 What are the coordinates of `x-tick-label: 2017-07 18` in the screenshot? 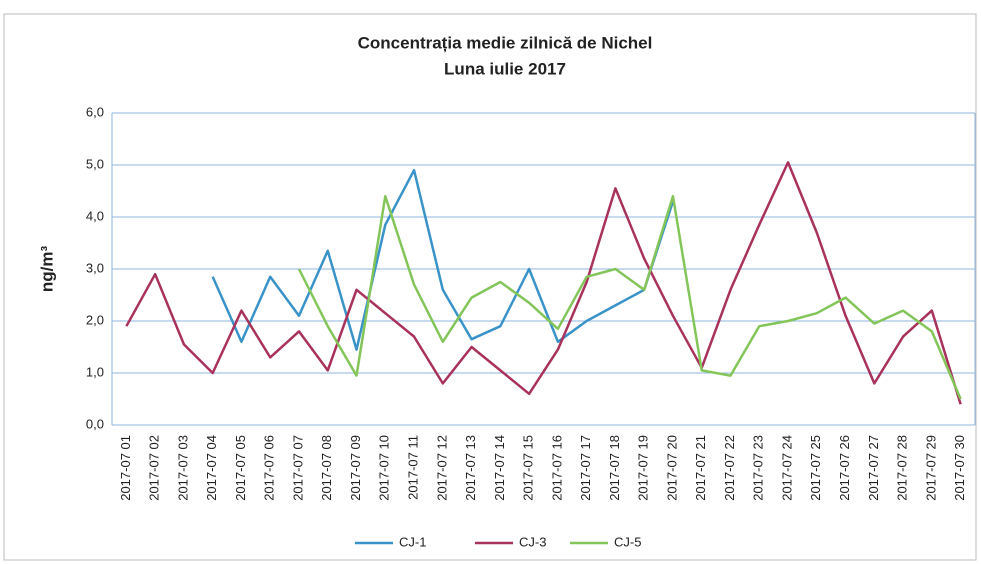 It's located at (614, 468).